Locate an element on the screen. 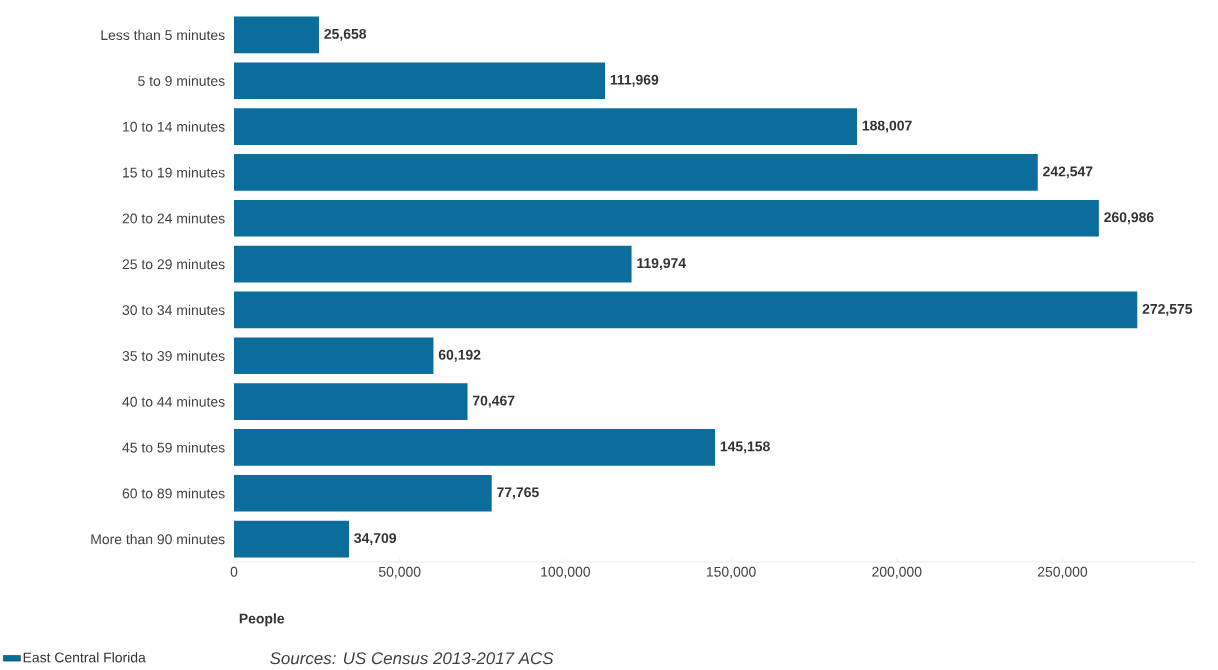 This screenshot has width=1218, height=670. x-tick-label: 200,000 is located at coordinates (897, 572).